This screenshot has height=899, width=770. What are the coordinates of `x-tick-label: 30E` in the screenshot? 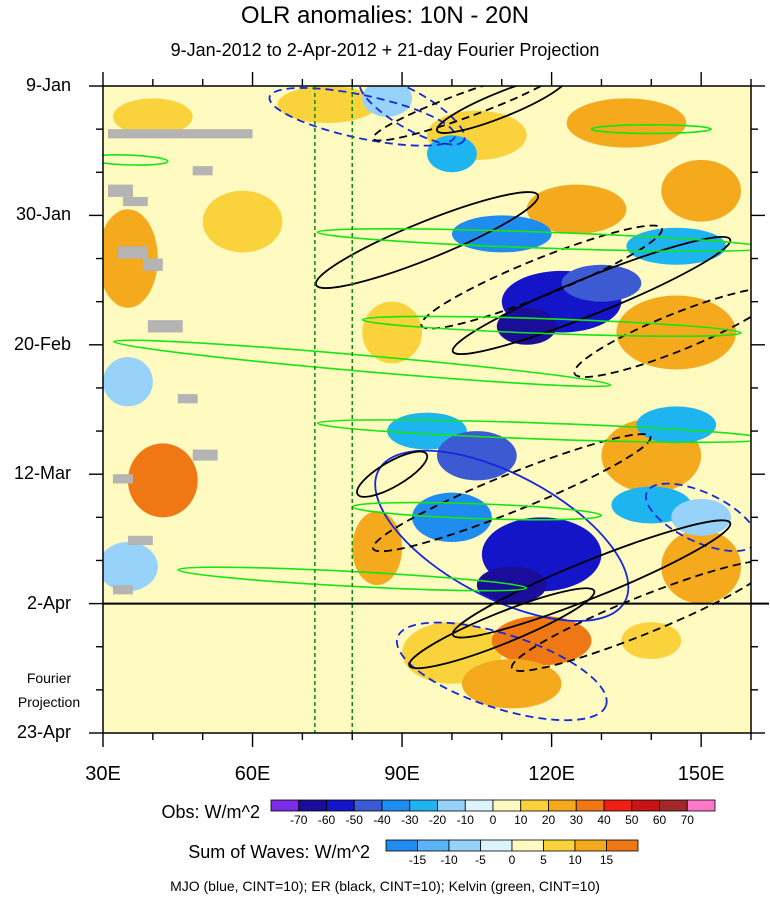 It's located at (103, 774).